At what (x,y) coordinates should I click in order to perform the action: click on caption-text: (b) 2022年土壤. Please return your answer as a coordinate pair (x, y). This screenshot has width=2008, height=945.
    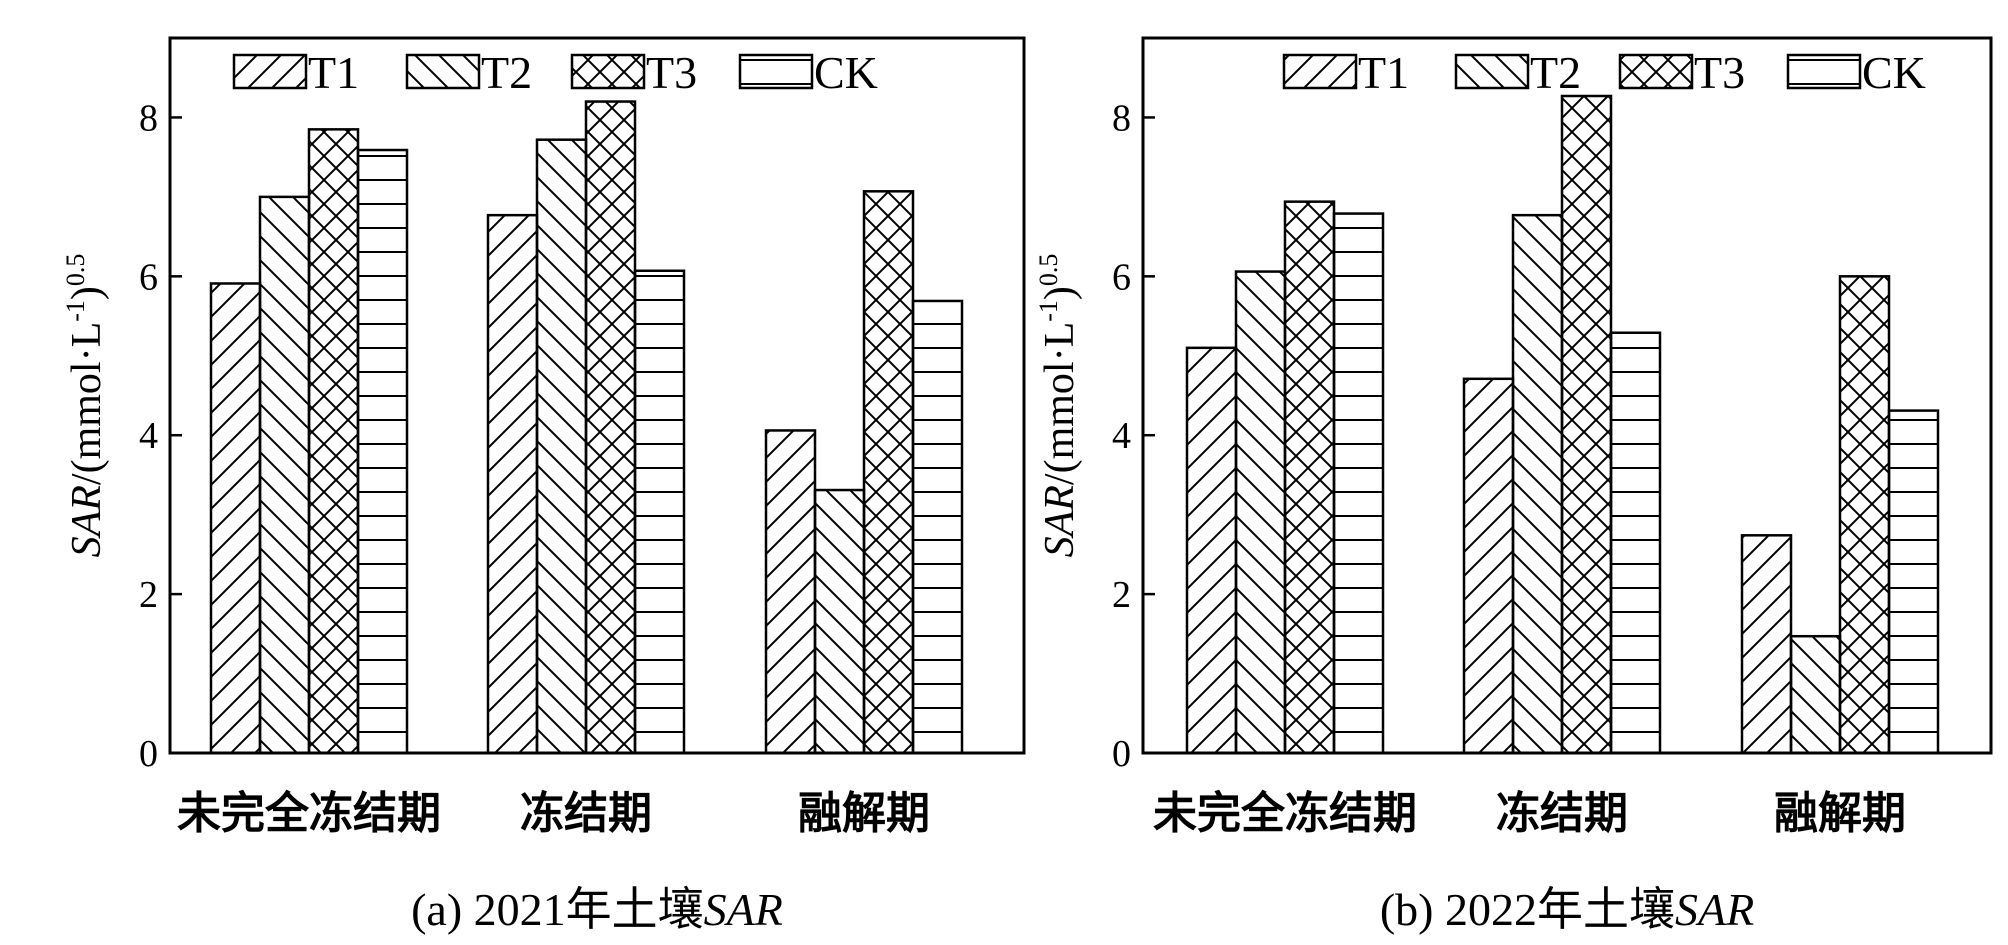
    Looking at the image, I should click on (1527, 909).